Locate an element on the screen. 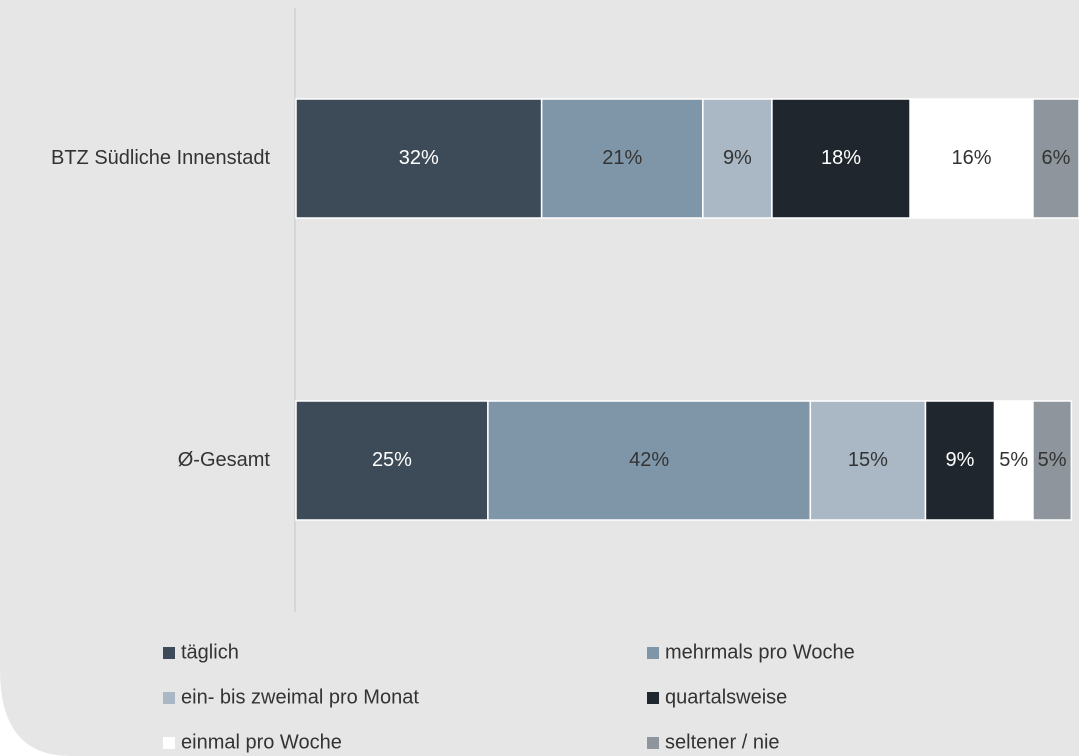  legend-label: seltener / nie is located at coordinates (722, 742).